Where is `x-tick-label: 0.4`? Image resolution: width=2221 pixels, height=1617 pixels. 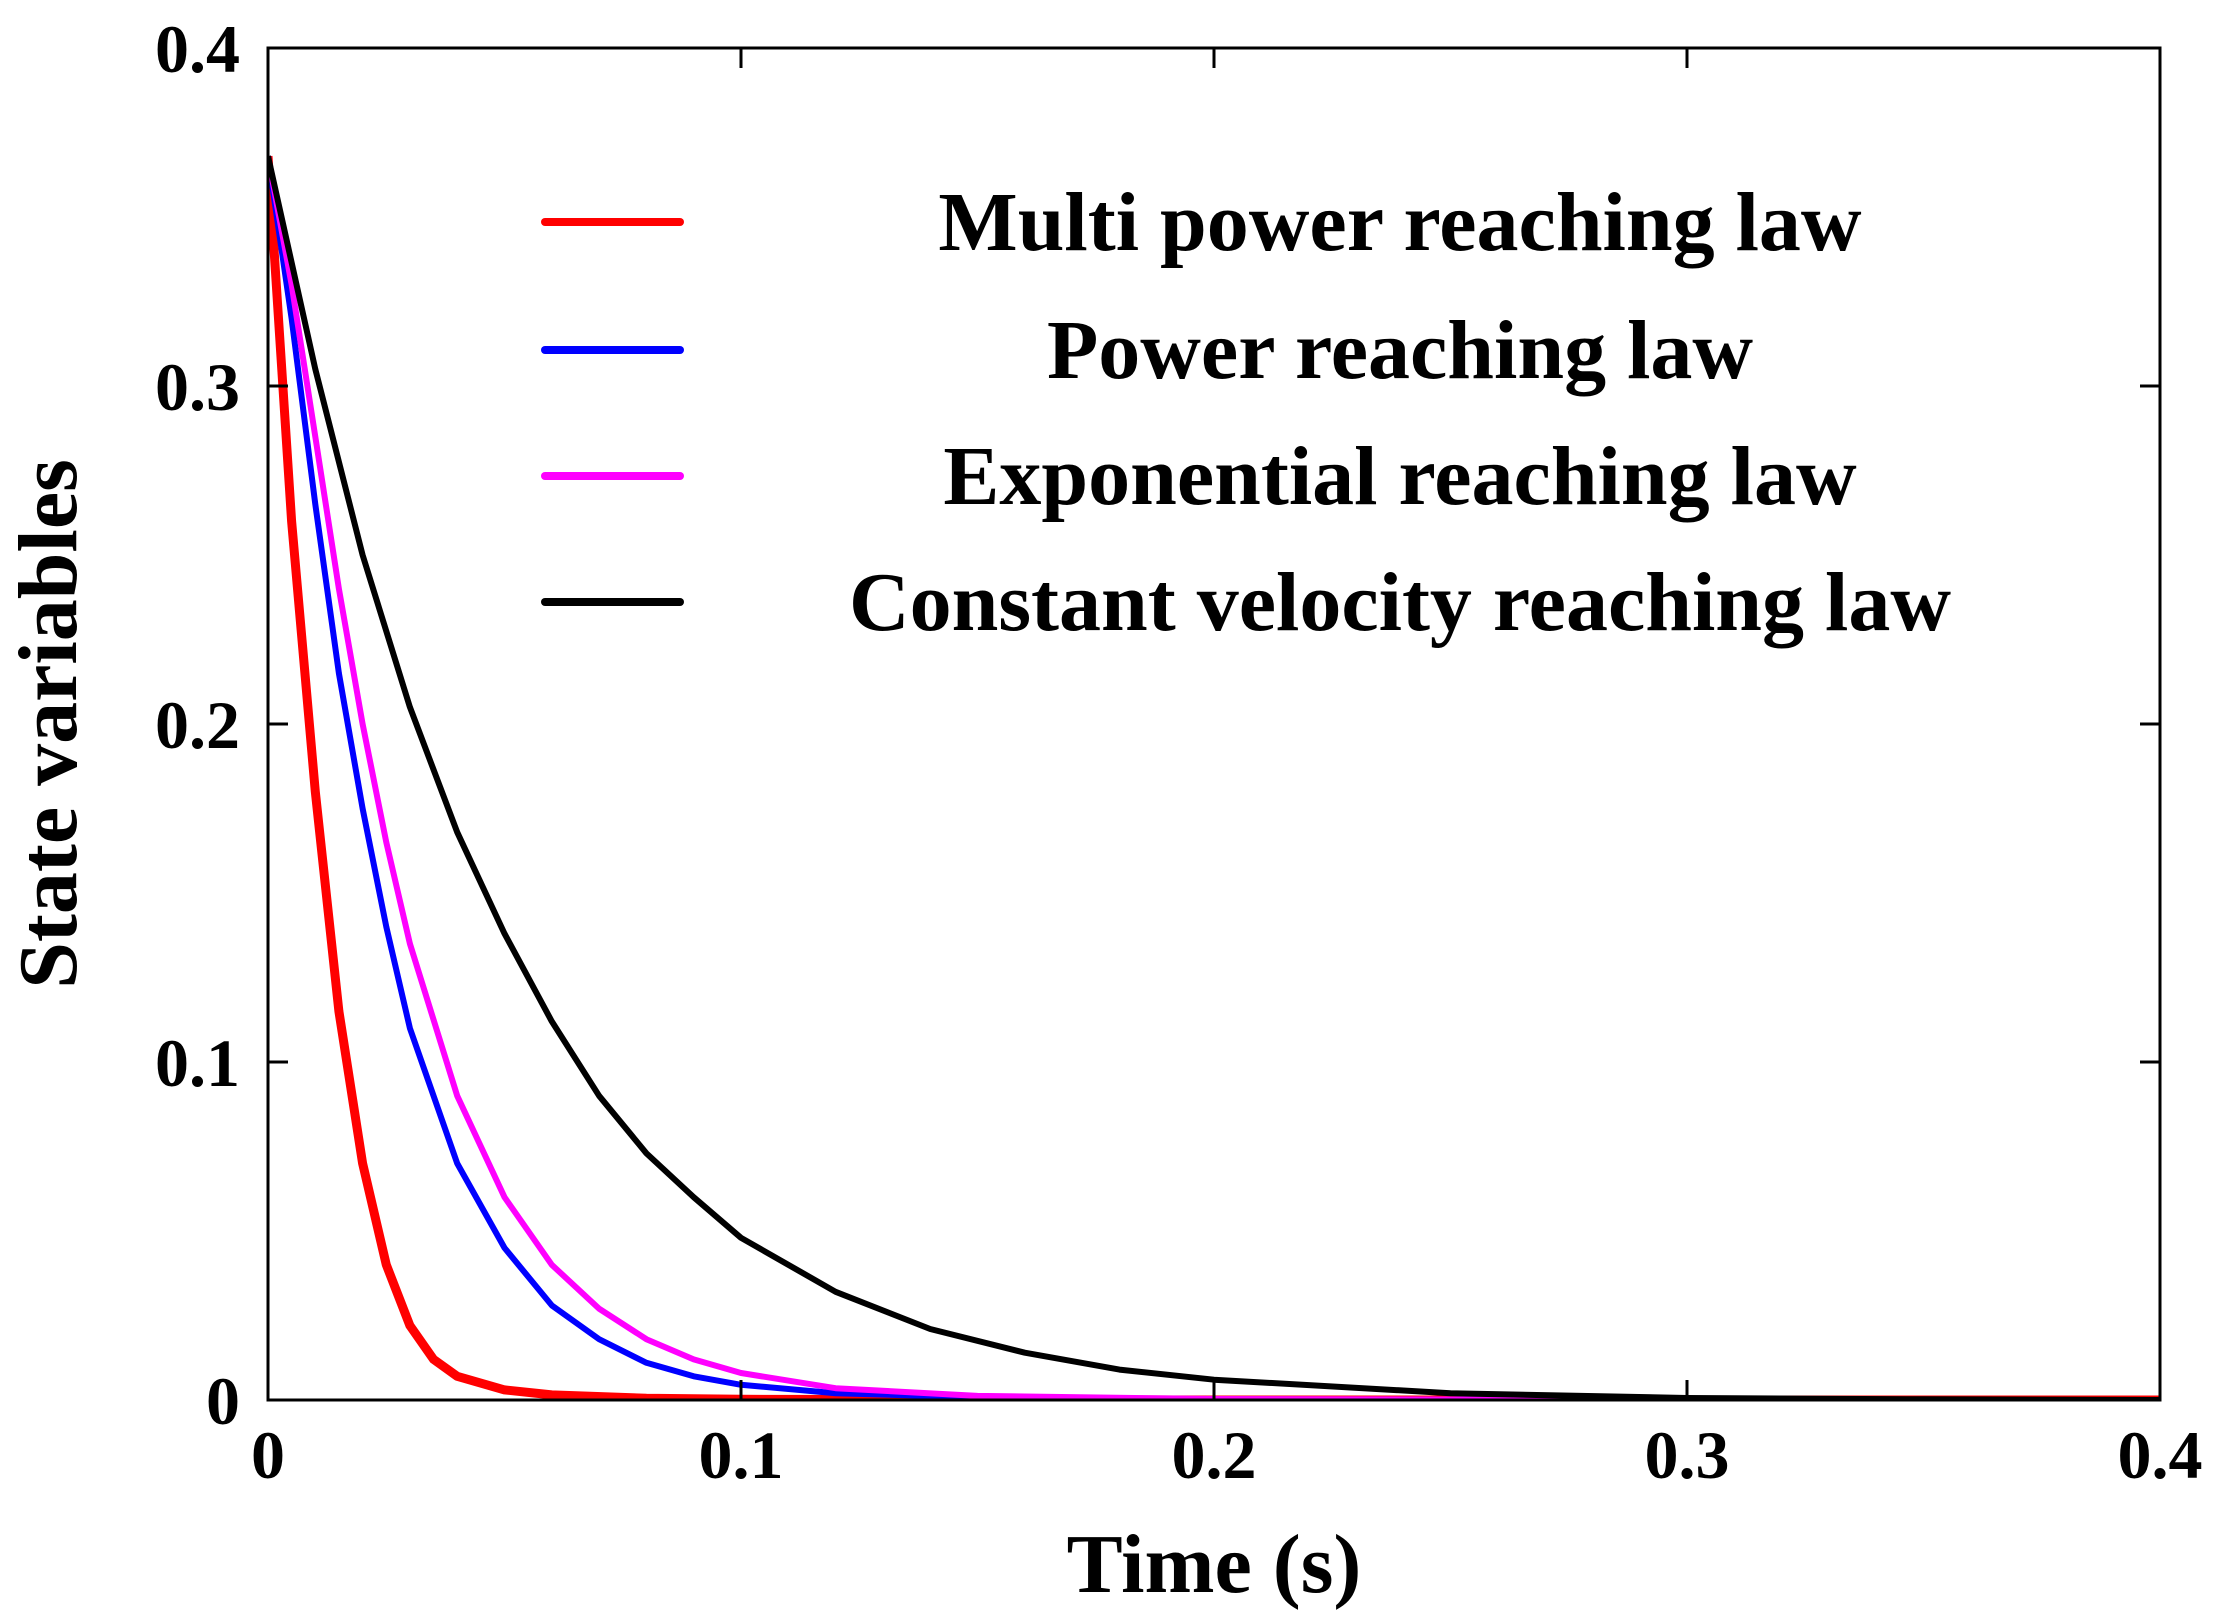
x-tick-label: 0.4 is located at coordinates (2160, 1455).